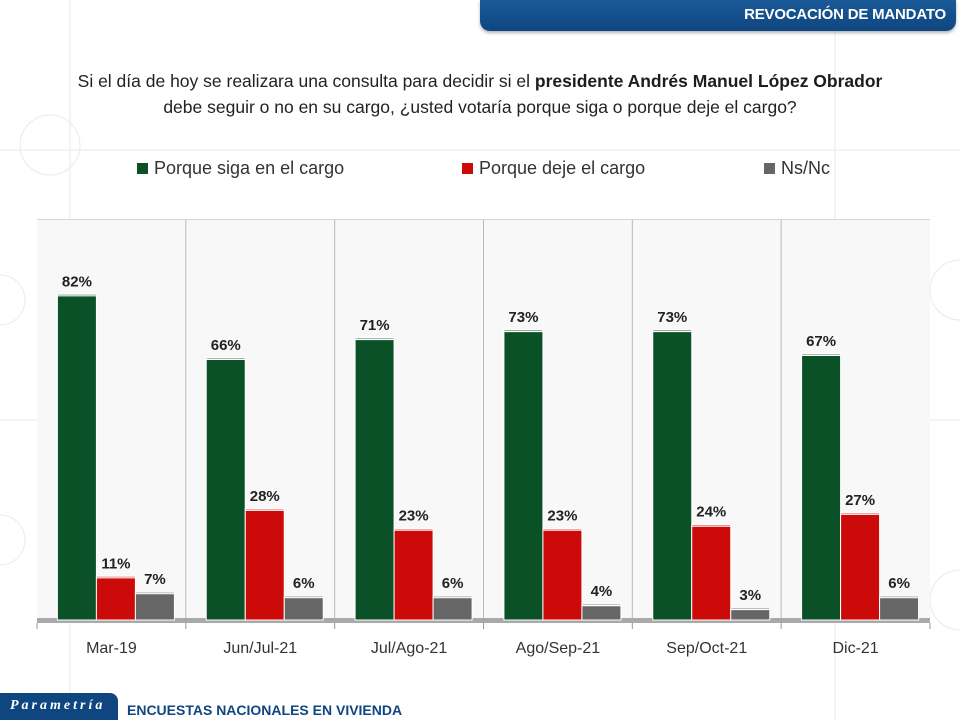 Image resolution: width=960 pixels, height=720 pixels. Describe the element at coordinates (769, 168) in the screenshot. I see `legend-swatch-nsnc` at that location.